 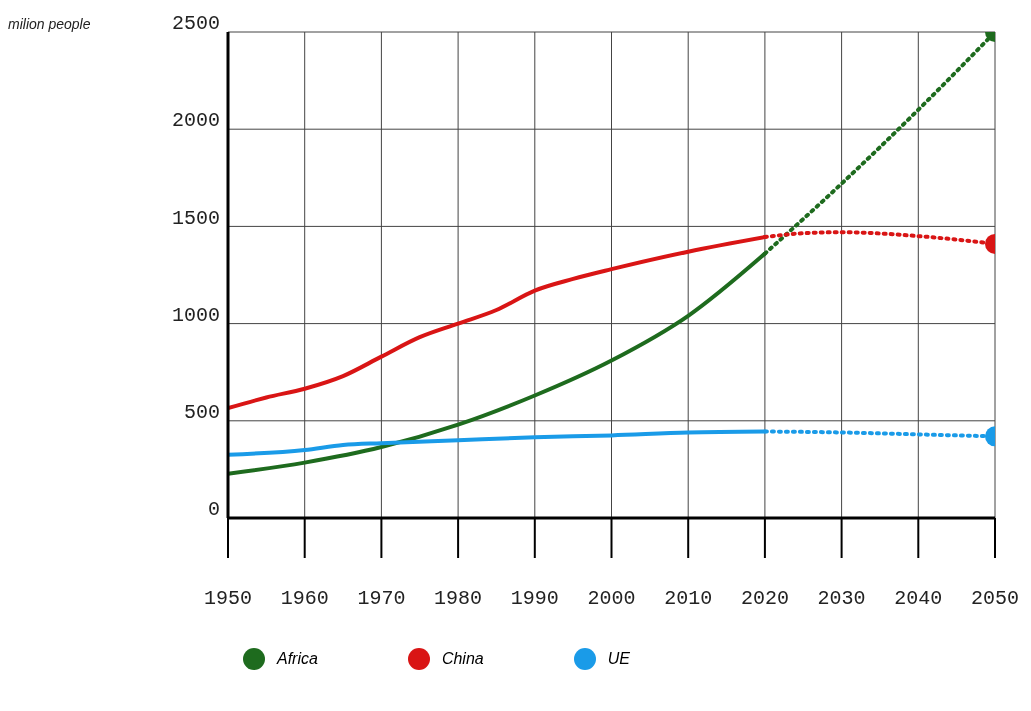 I want to click on x-tick-label: 2050, so click(x=995, y=599).